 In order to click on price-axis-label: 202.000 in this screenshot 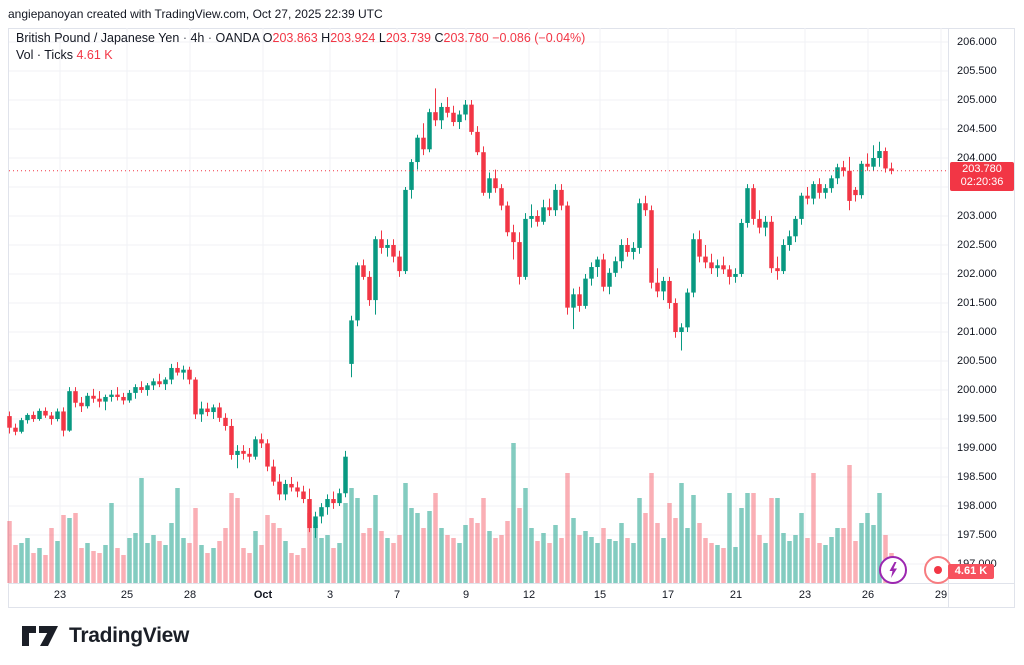, I will do `click(977, 274)`.